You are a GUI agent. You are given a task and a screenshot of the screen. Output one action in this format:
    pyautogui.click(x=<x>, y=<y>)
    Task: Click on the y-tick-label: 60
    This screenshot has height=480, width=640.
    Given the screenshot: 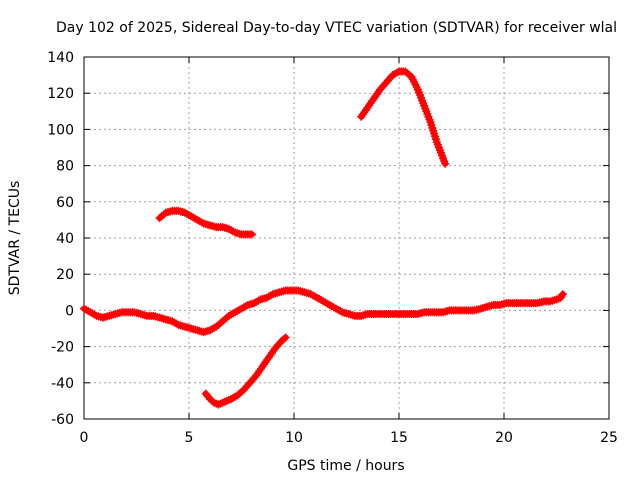 What is the action you would take?
    pyautogui.click(x=65, y=203)
    